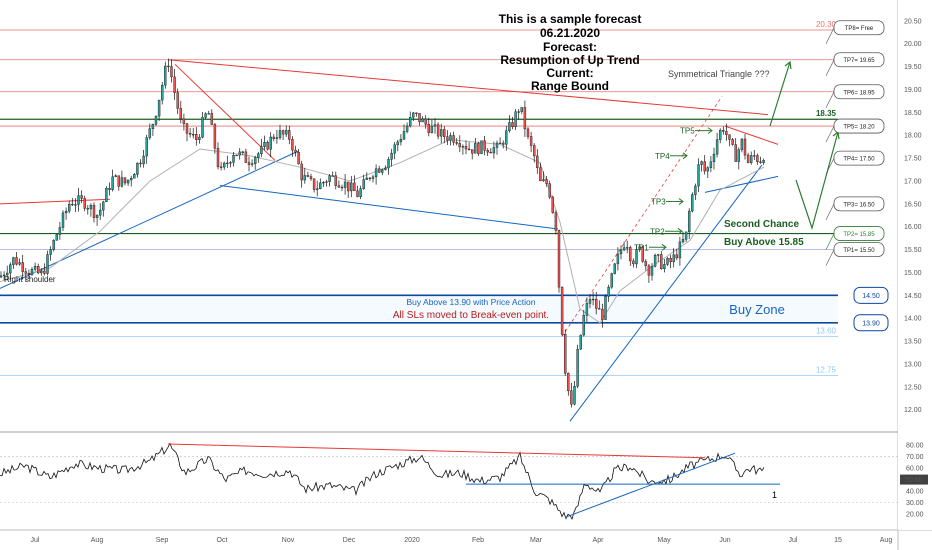 The height and width of the screenshot is (550, 932). Describe the element at coordinates (913, 21) in the screenshot. I see `y-tick-label: 20.50` at that location.